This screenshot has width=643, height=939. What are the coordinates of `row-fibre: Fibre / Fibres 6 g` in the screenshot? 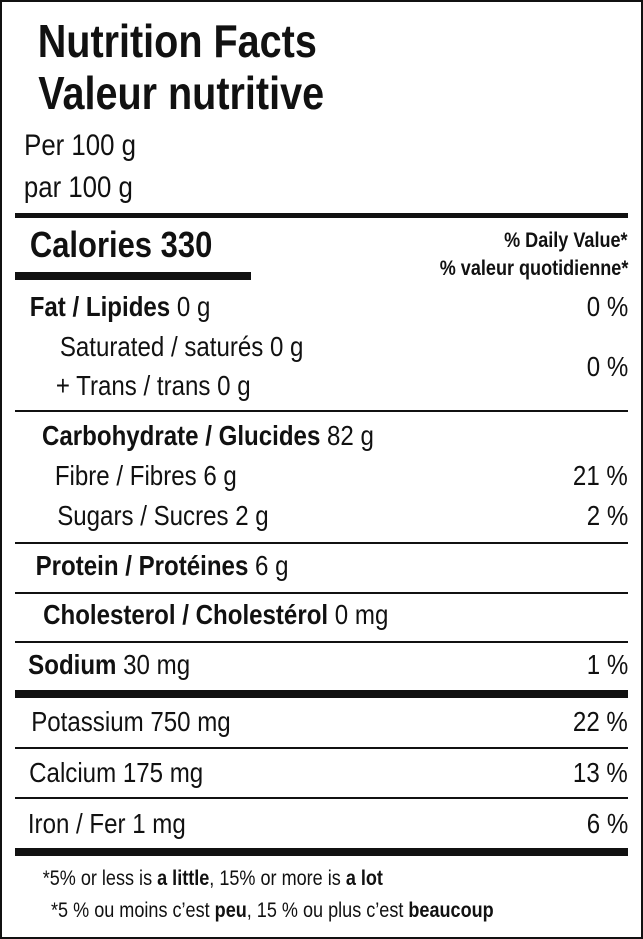 It's located at (145, 475).